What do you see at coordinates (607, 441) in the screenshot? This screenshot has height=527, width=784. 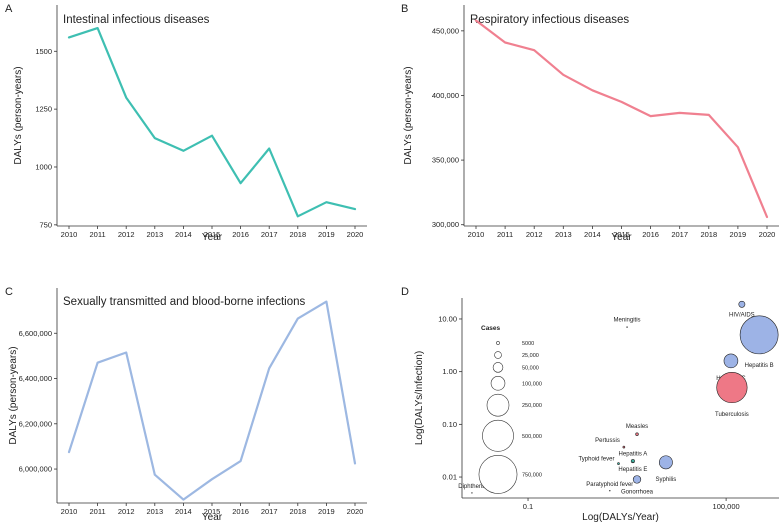 I see `bubble-label: Pertussis` at bounding box center [607, 441].